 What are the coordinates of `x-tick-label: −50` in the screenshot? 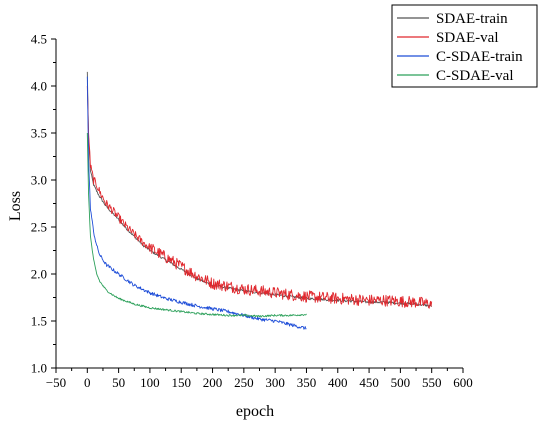 It's located at (56, 382).